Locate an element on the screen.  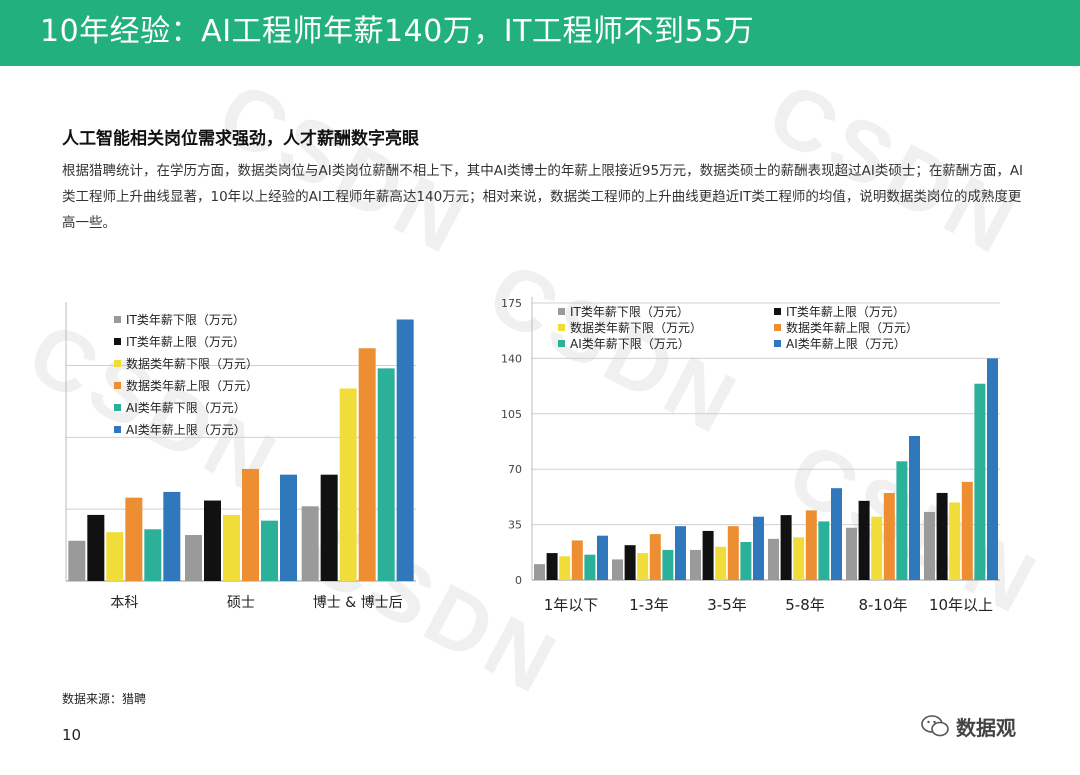
x-tick-label: 5-8年 is located at coordinates (805, 605).